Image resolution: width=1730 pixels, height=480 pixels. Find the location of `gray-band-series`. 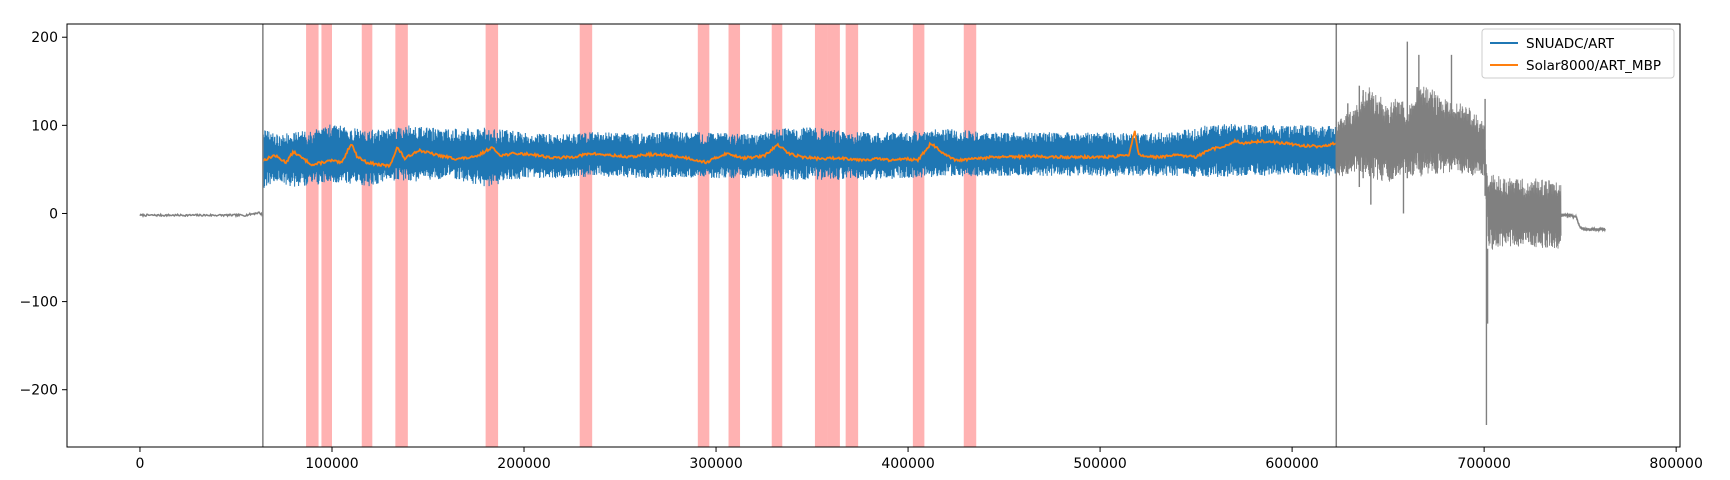

gray-band-series is located at coordinates (1448, 168).